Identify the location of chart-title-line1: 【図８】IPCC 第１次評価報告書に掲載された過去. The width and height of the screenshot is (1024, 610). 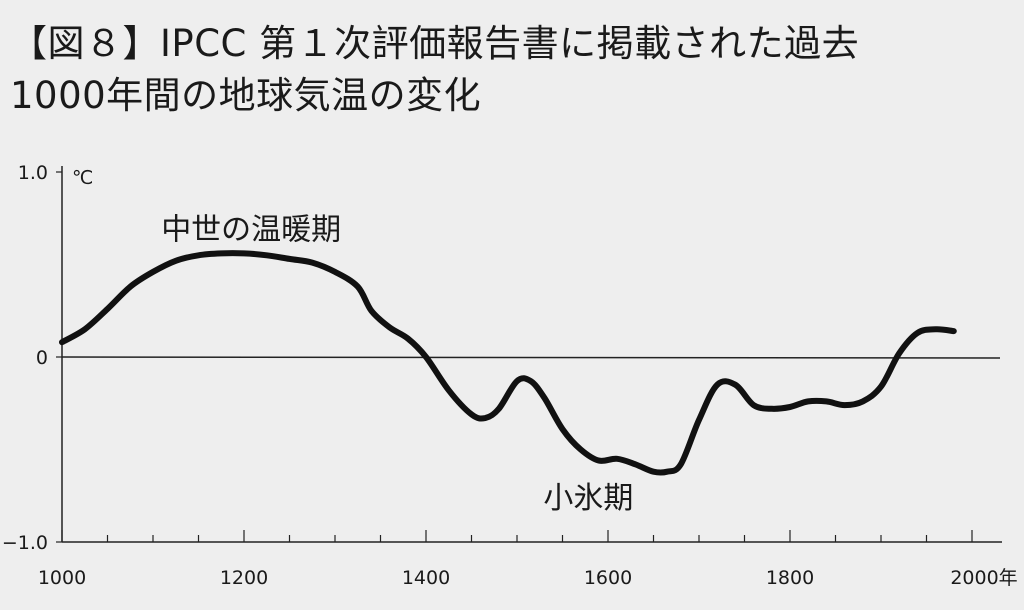
(435, 43).